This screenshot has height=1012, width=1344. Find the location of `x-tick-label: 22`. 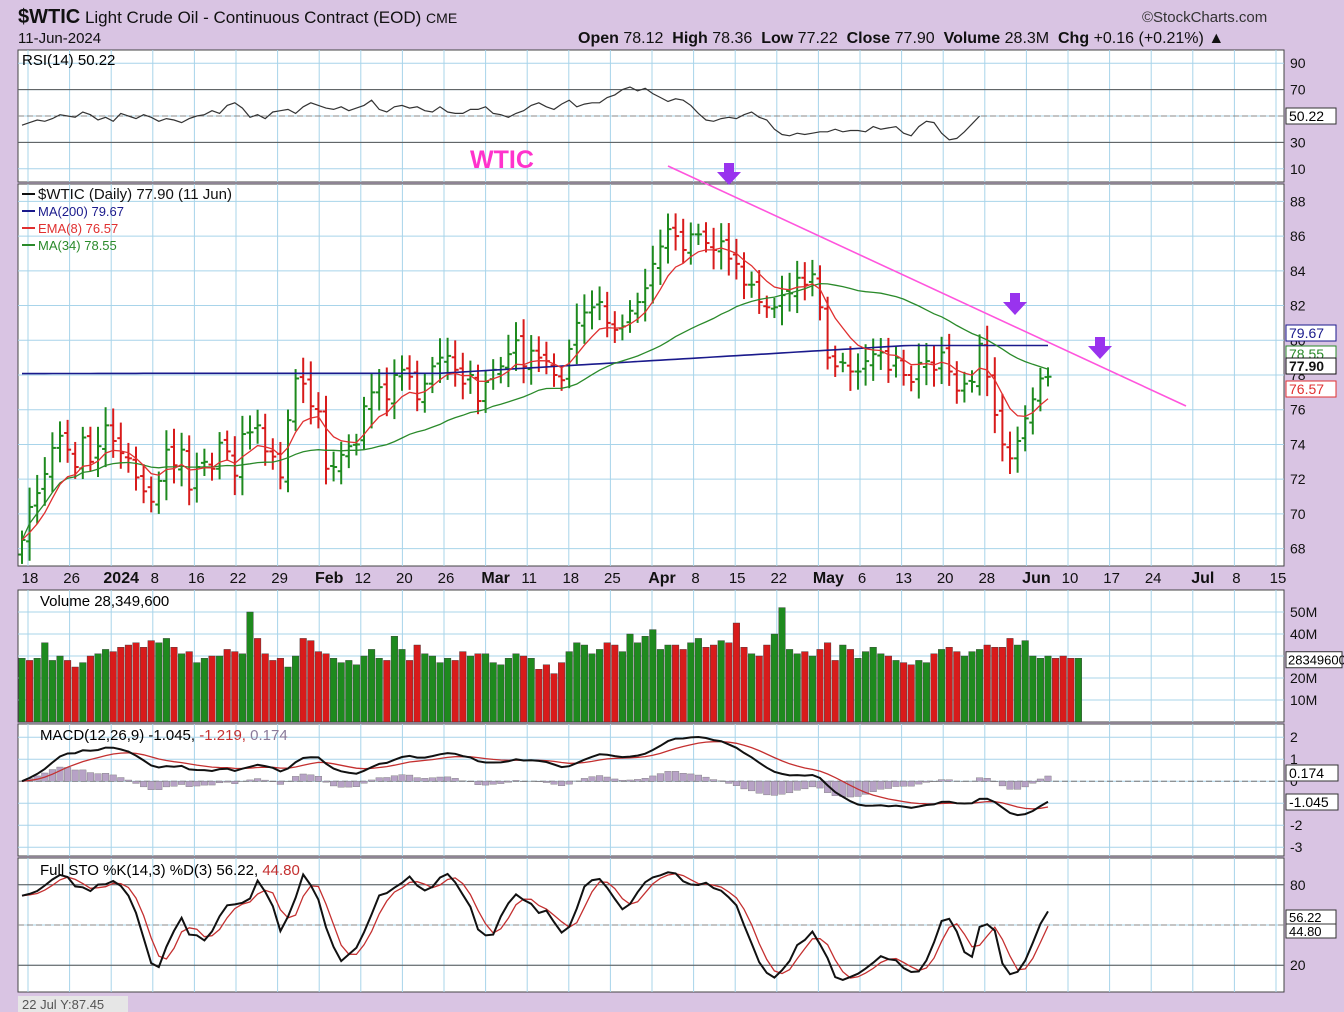

x-tick-label: 22 is located at coordinates (778, 578).